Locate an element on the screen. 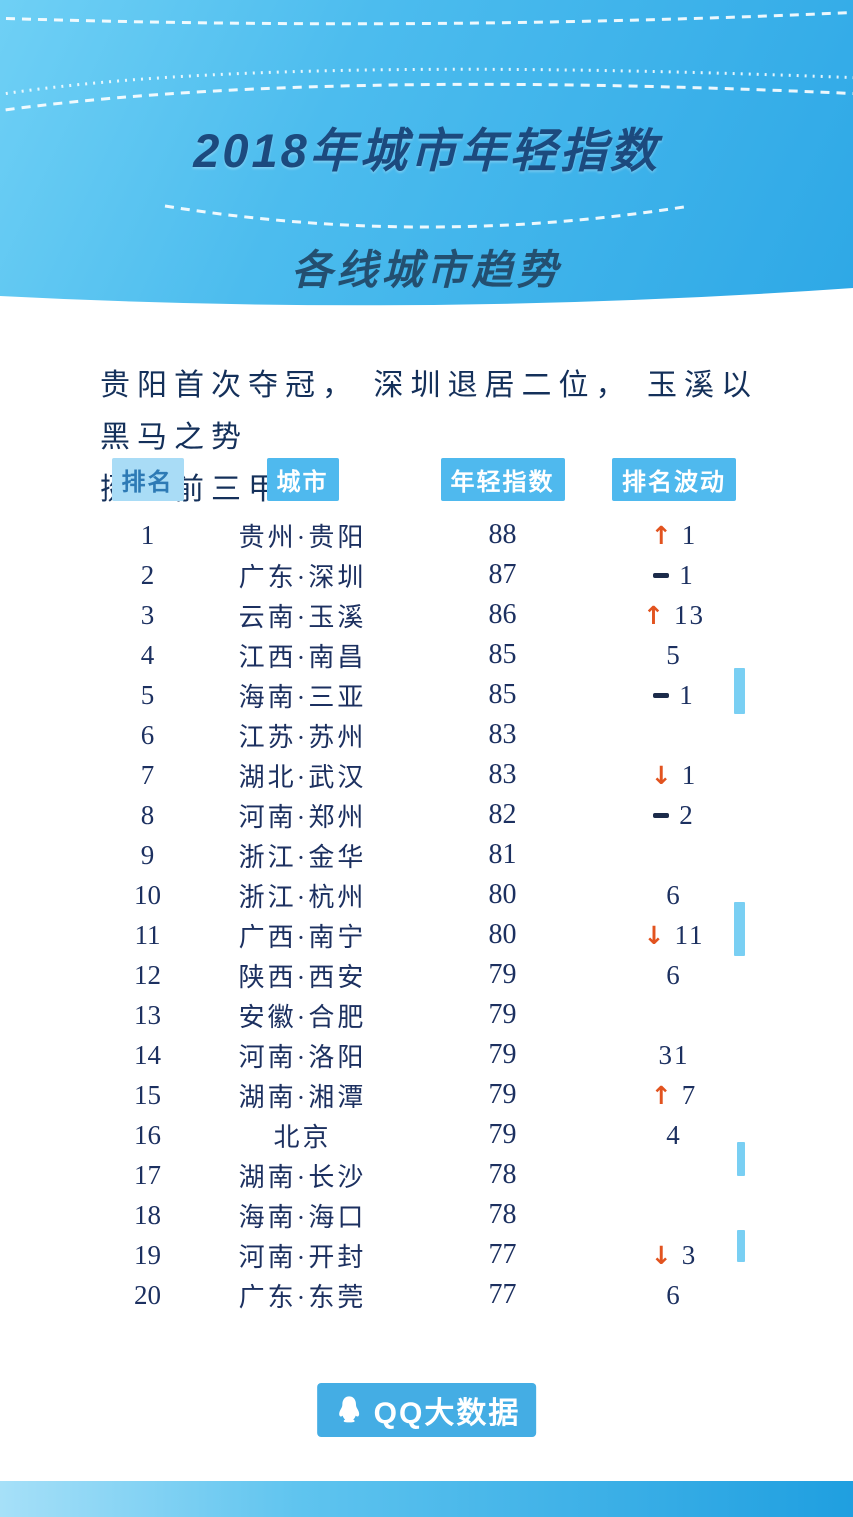  table-row: 7 湖北·武汉 83 ↓ 1 is located at coordinates (426, 775).